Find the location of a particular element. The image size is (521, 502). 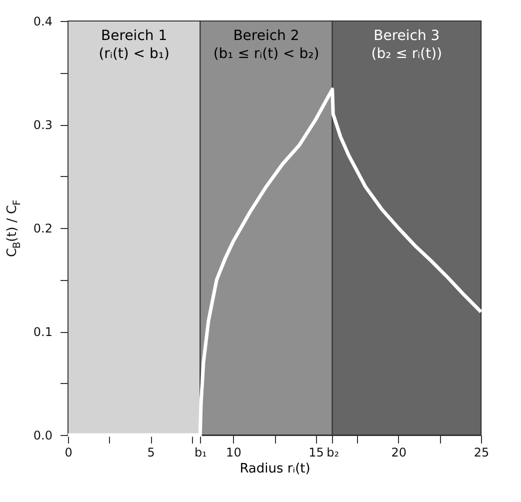

y-tick-label: 0.0 is located at coordinates (42, 435).